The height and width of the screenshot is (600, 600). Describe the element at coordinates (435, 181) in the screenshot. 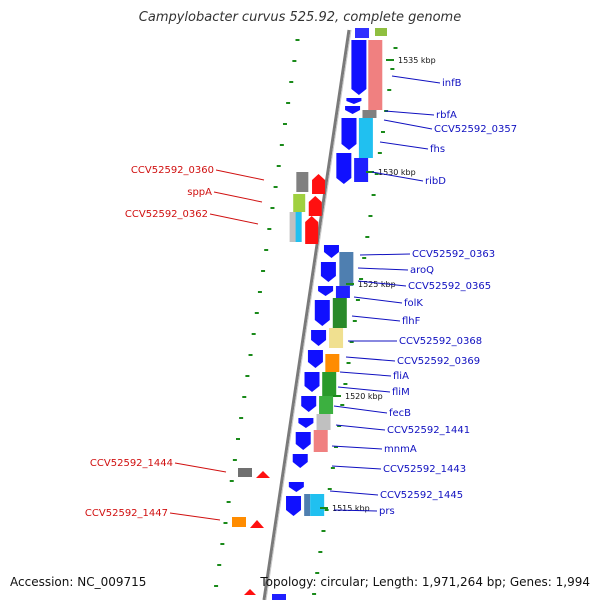

I see `gene-label-ribd: ribD` at that location.